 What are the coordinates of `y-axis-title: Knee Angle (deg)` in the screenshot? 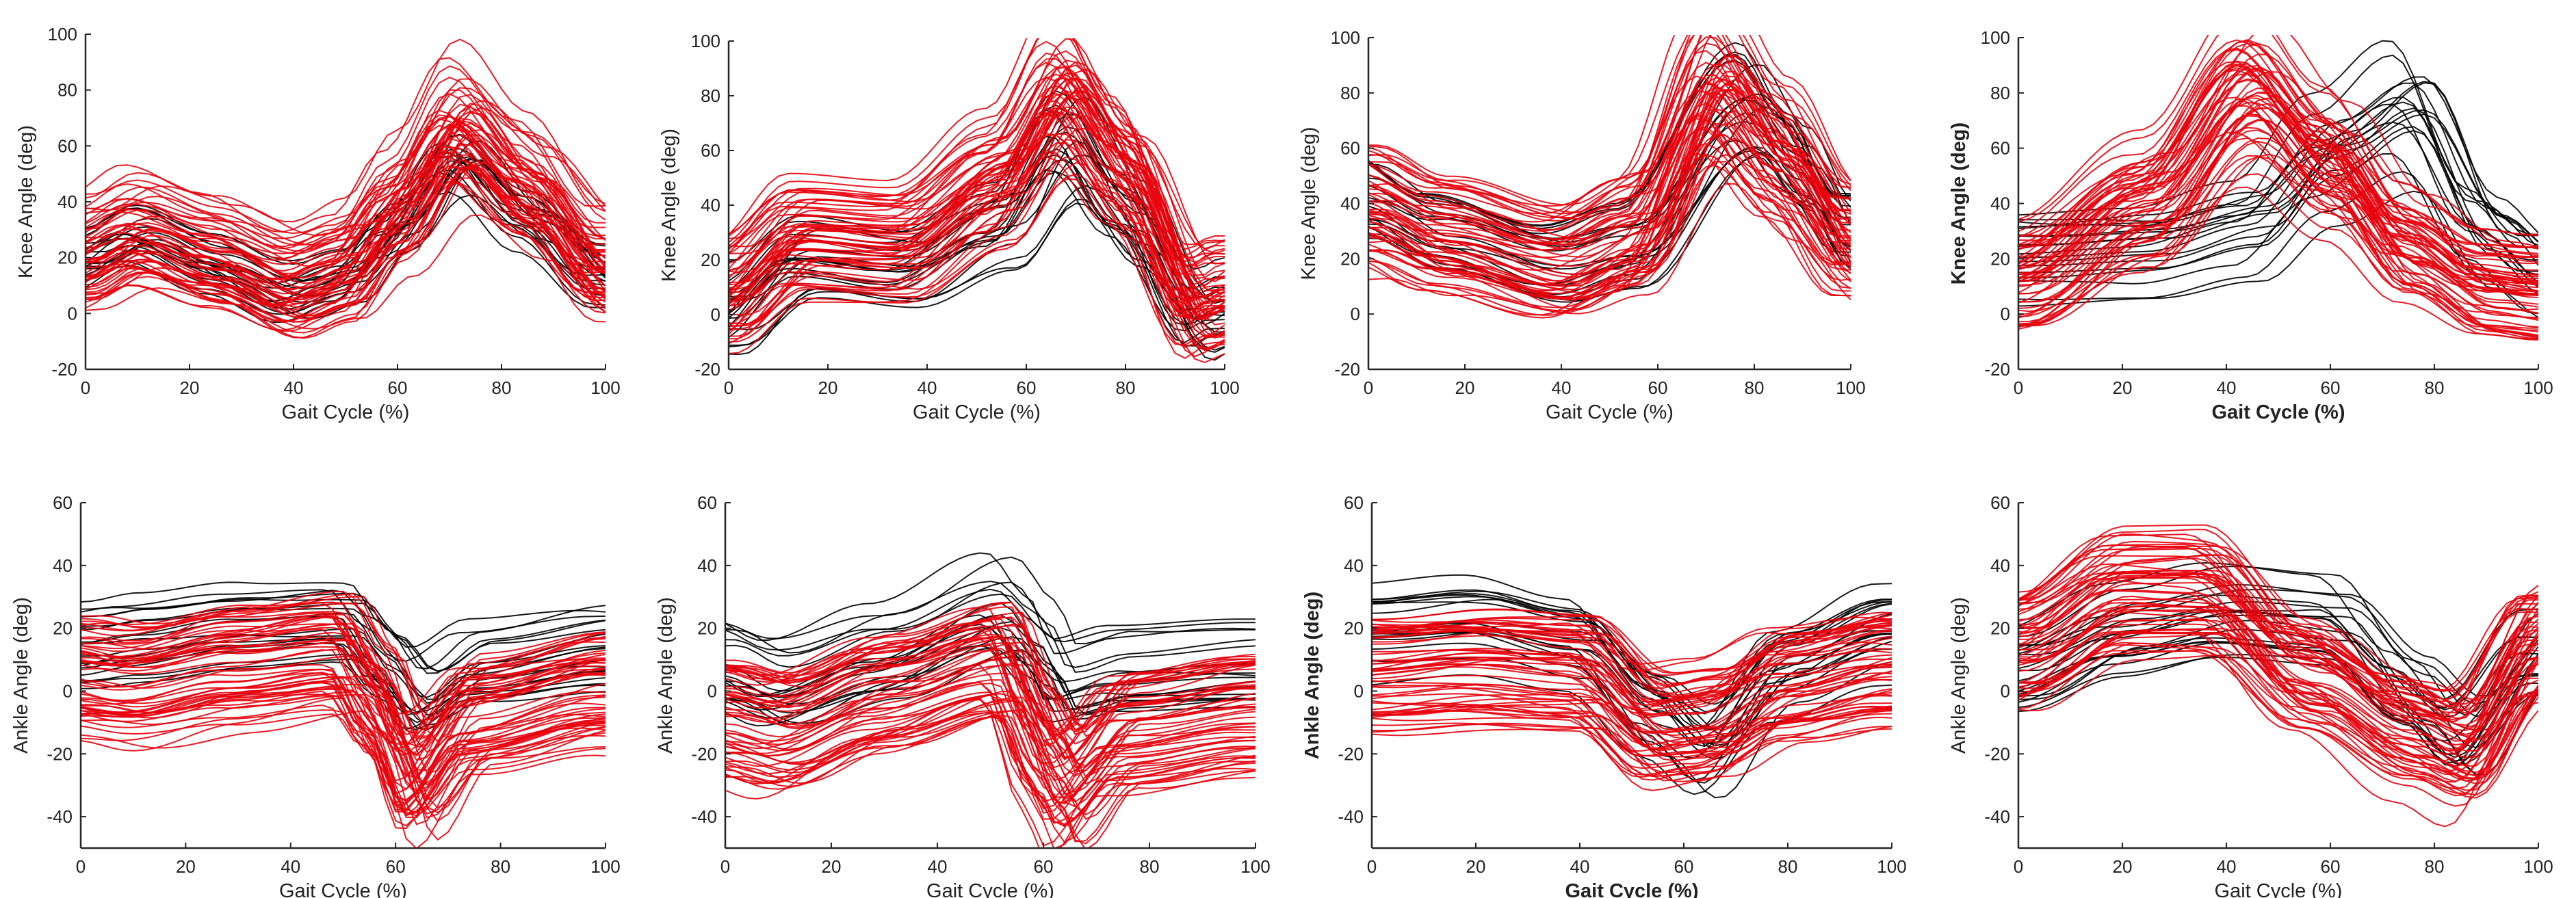 It's located at (1309, 204).